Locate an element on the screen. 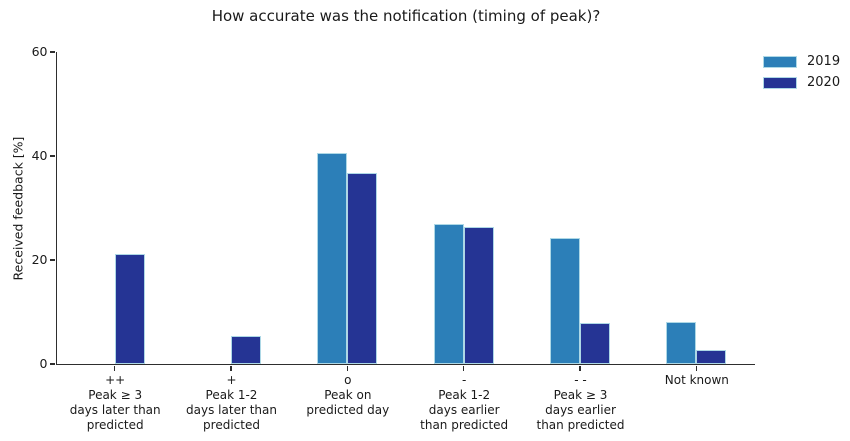 This screenshot has width=850, height=441. bar-2019-group4 is located at coordinates (448, 293).